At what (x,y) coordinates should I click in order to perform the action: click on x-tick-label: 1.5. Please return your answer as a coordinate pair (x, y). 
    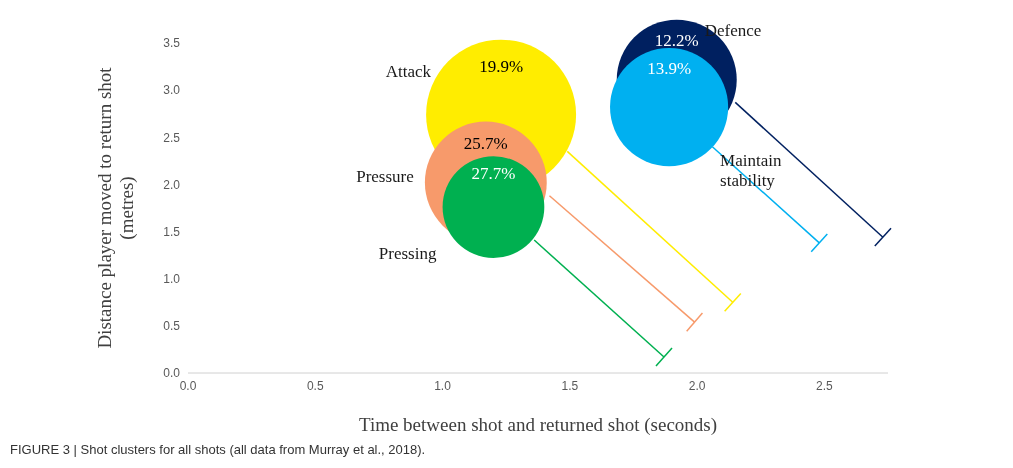
    Looking at the image, I should click on (570, 385).